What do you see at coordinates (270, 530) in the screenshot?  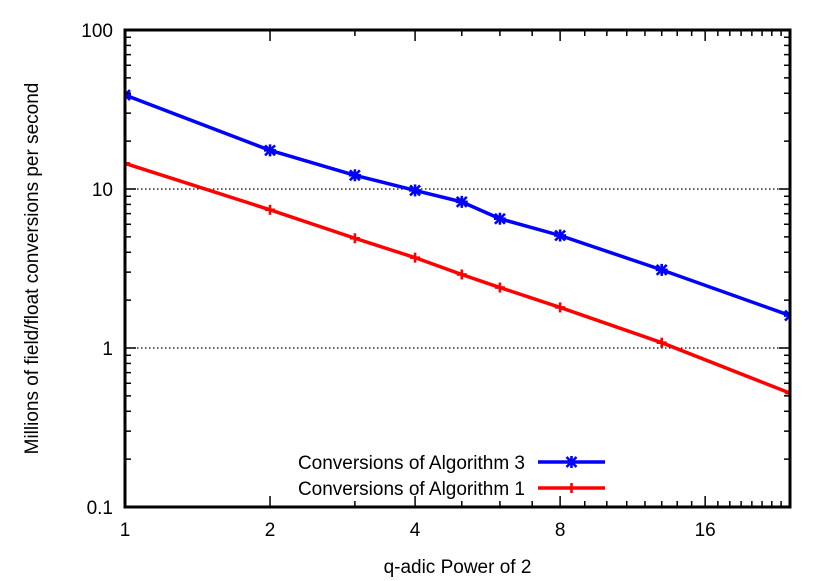 I see `x-tick-label: 2` at bounding box center [270, 530].